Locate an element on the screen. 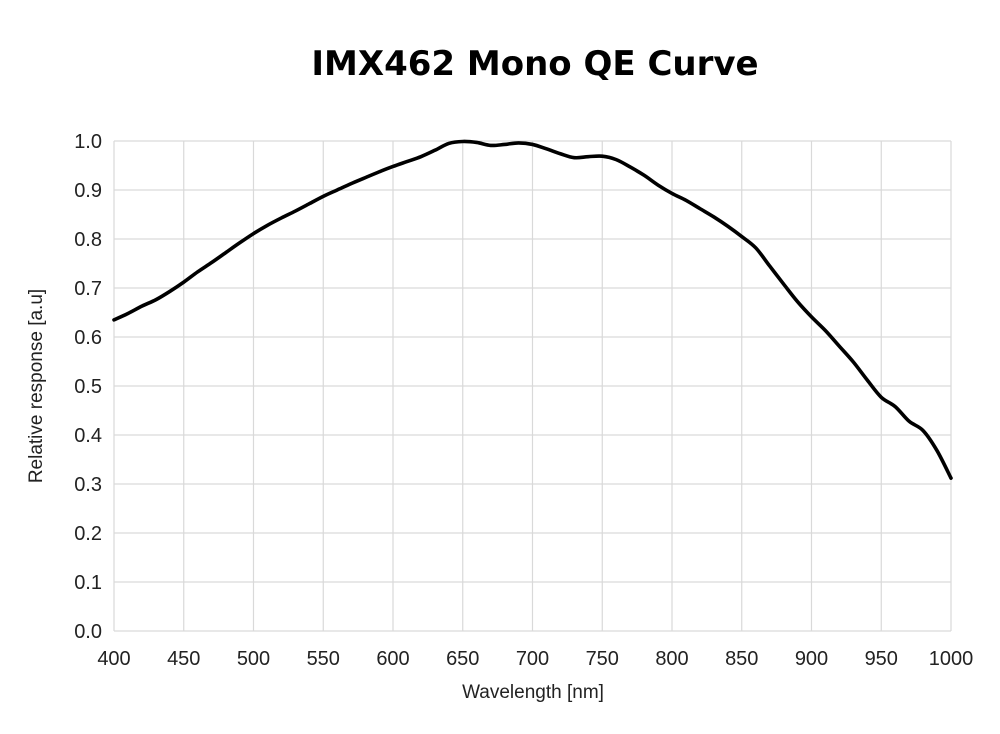 This screenshot has width=1000, height=734. x-tick-label: 450 is located at coordinates (183, 659).